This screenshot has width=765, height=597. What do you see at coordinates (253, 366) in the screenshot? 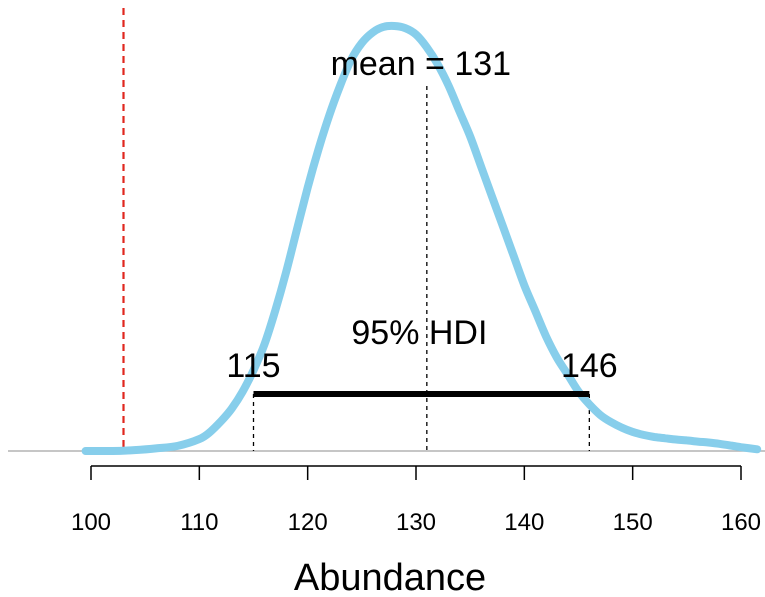
I see `hdi-low-label: 115` at bounding box center [253, 366].